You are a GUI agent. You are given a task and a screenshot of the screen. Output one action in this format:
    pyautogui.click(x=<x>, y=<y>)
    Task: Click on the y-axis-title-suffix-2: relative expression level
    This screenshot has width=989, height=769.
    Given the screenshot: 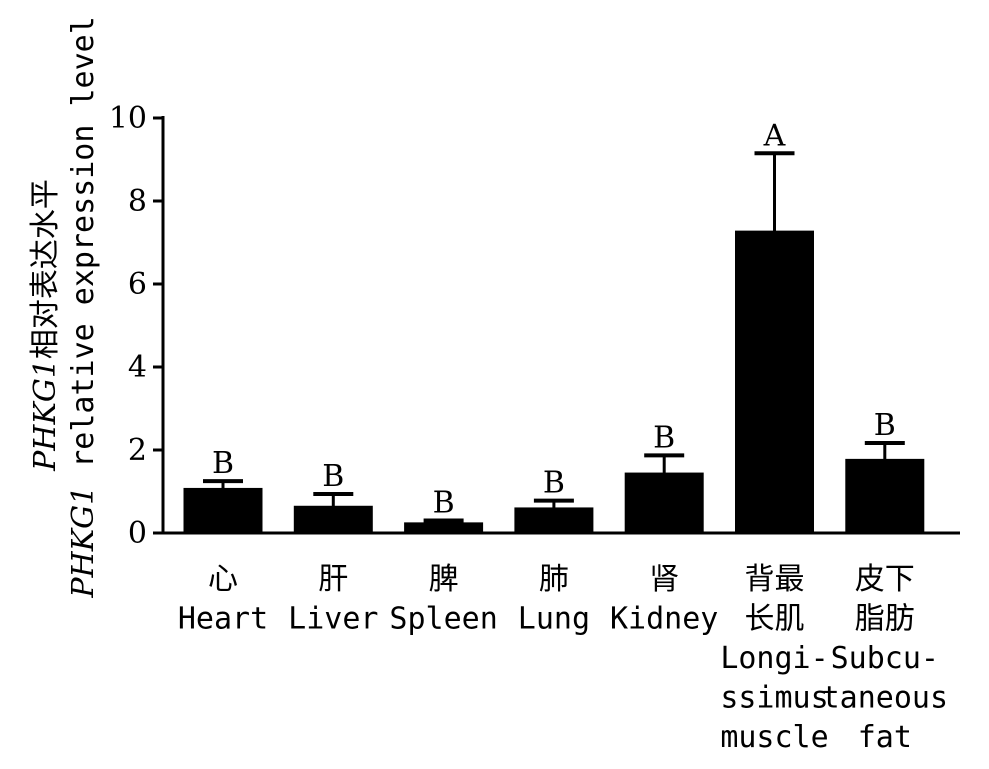 What is the action you would take?
    pyautogui.click(x=83, y=251)
    